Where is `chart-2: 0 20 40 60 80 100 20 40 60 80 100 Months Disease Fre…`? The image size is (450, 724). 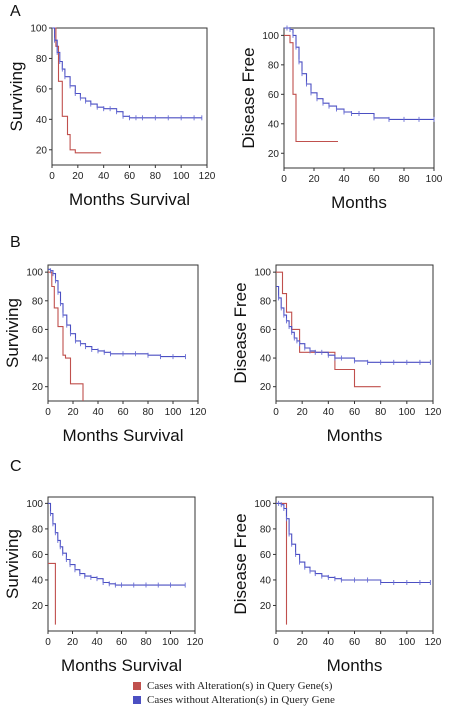 chart-2: 0 20 40 60 80 100 20 40 60 80 100 Months Disease Fre… is located at coordinates (341, 118).